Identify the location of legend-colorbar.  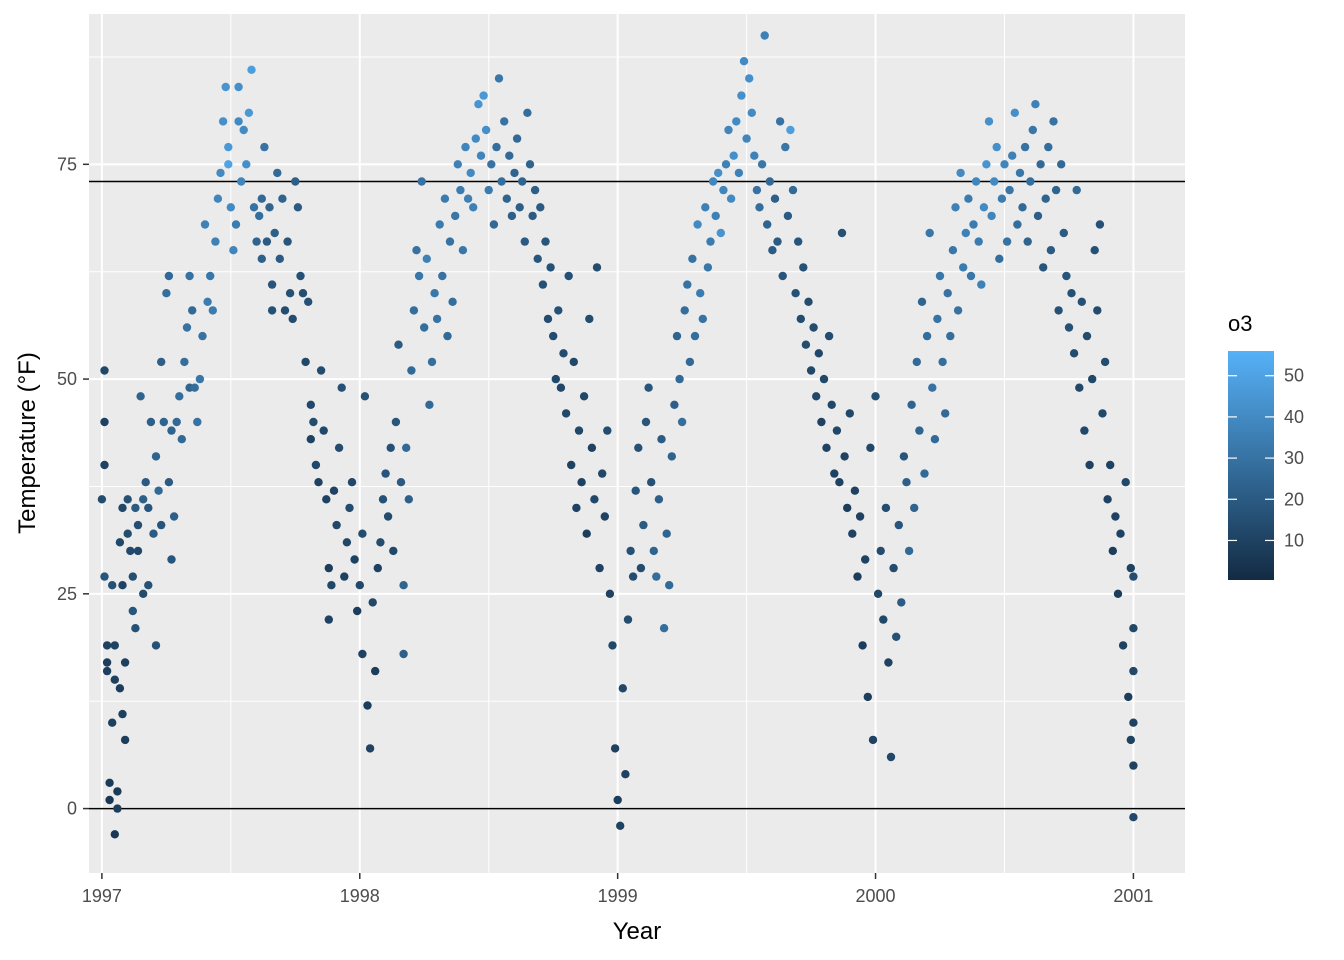
(1251, 465).